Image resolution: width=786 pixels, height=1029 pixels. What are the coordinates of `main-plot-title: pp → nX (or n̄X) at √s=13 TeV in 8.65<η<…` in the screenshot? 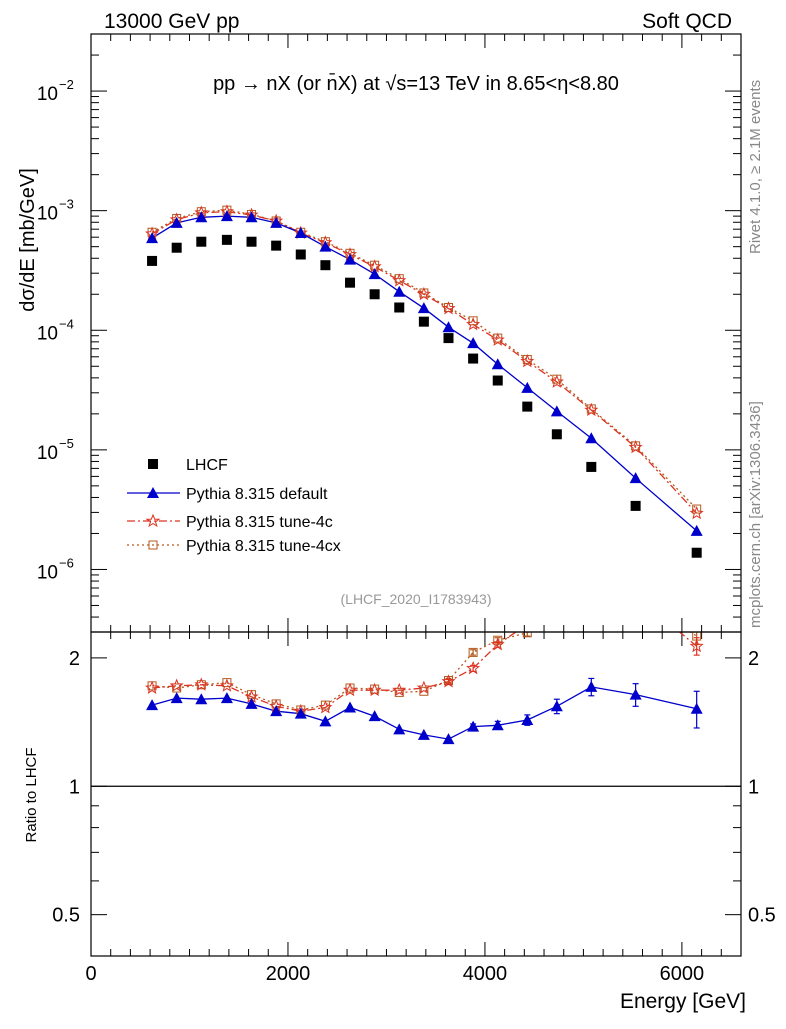 It's located at (416, 83).